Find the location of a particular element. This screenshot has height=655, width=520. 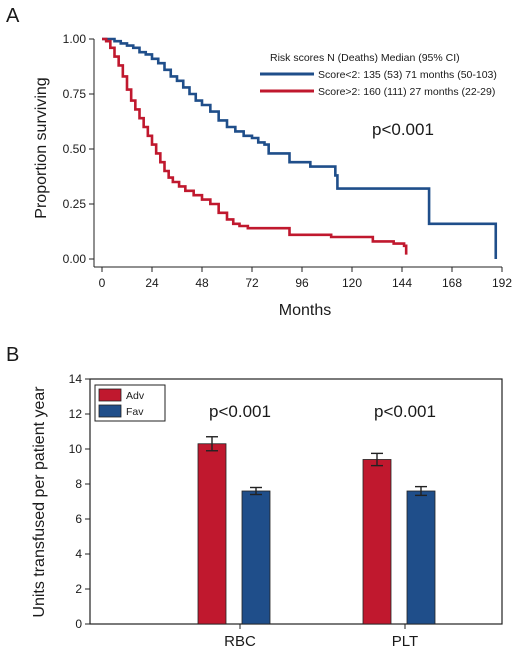

panel-a-y-tick-label: 0.25 is located at coordinates (75, 204).